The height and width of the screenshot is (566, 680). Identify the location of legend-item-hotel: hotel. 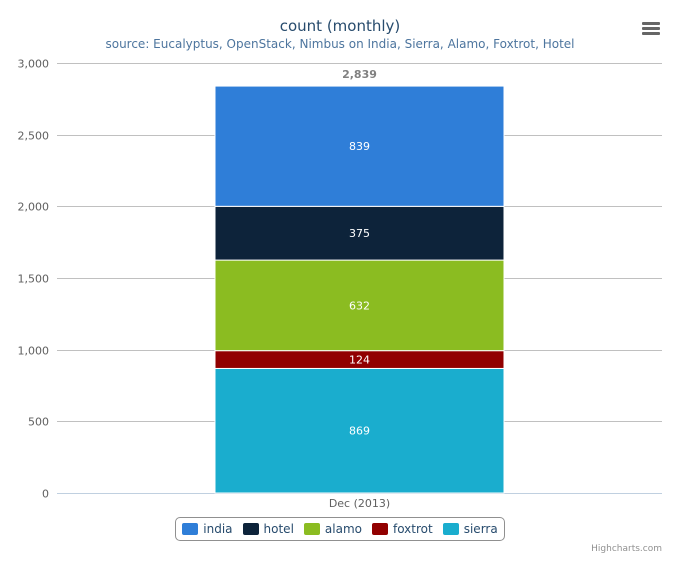
(268, 529).